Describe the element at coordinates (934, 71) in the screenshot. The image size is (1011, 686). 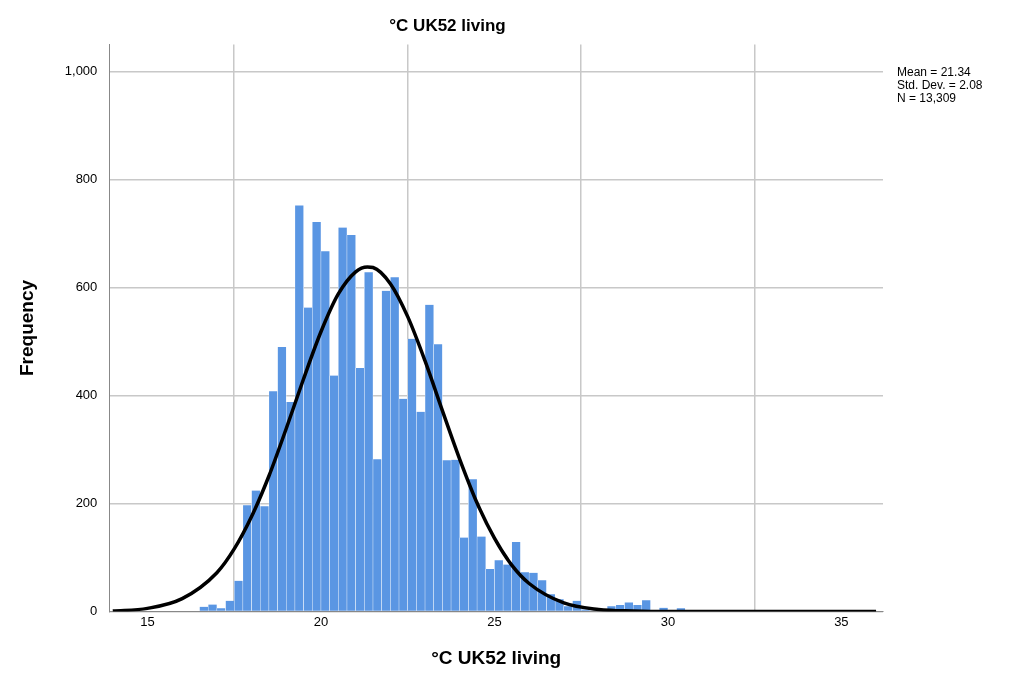
I see `text: Mean = 21.34` at that location.